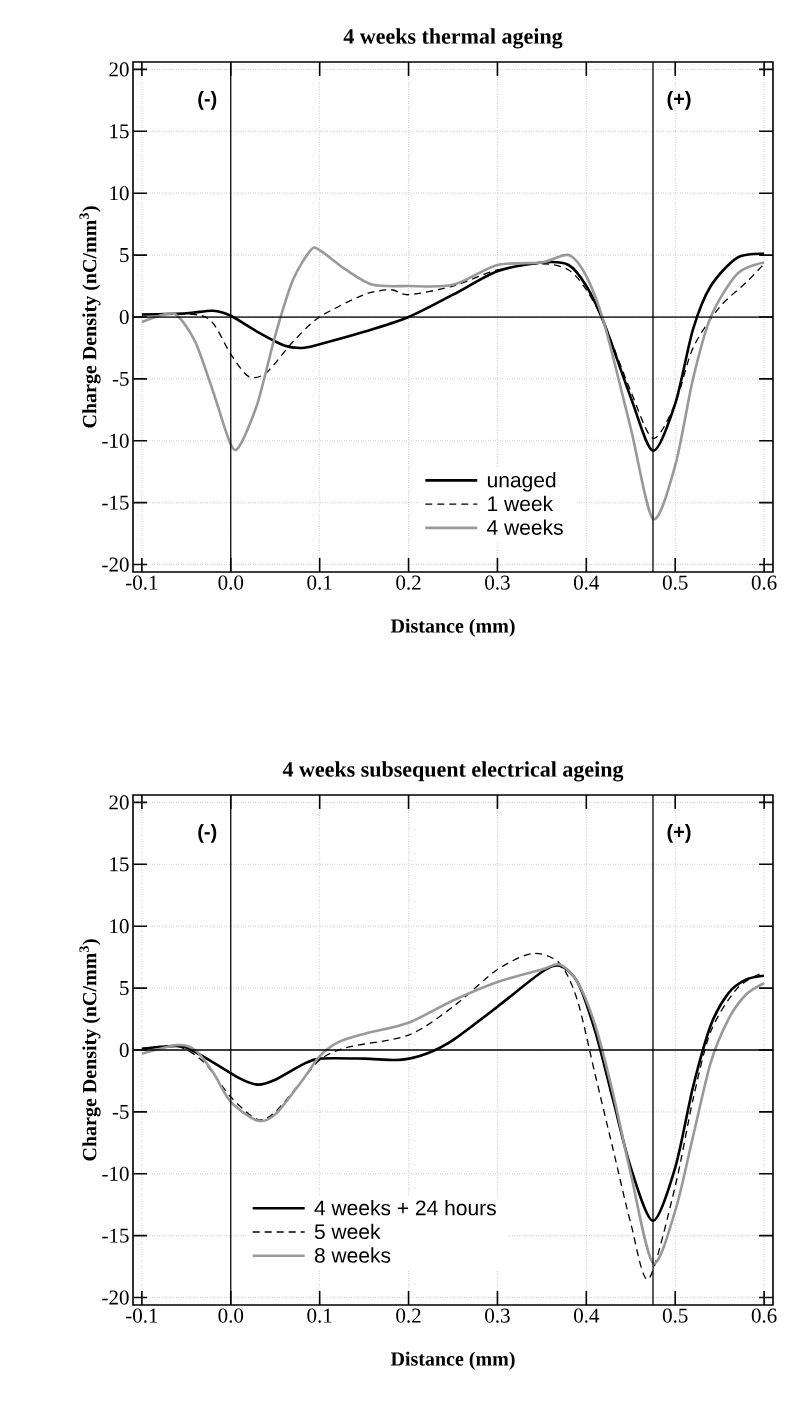 Image resolution: width=792 pixels, height=1421 pixels. Describe the element at coordinates (525, 527) in the screenshot. I see `legend-label: 4 weeks` at that location.